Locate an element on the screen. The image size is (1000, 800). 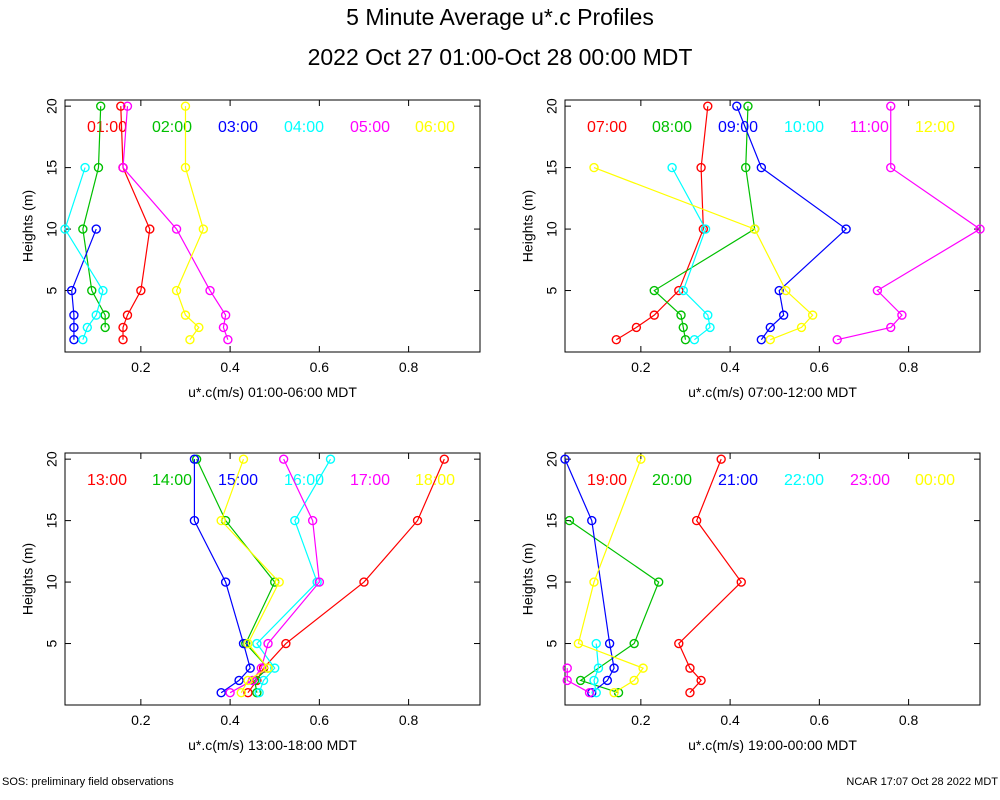
page-subtitle: 2022 Oct 27 01:00-Oct 28 00:00 MDT is located at coordinates (500, 57).